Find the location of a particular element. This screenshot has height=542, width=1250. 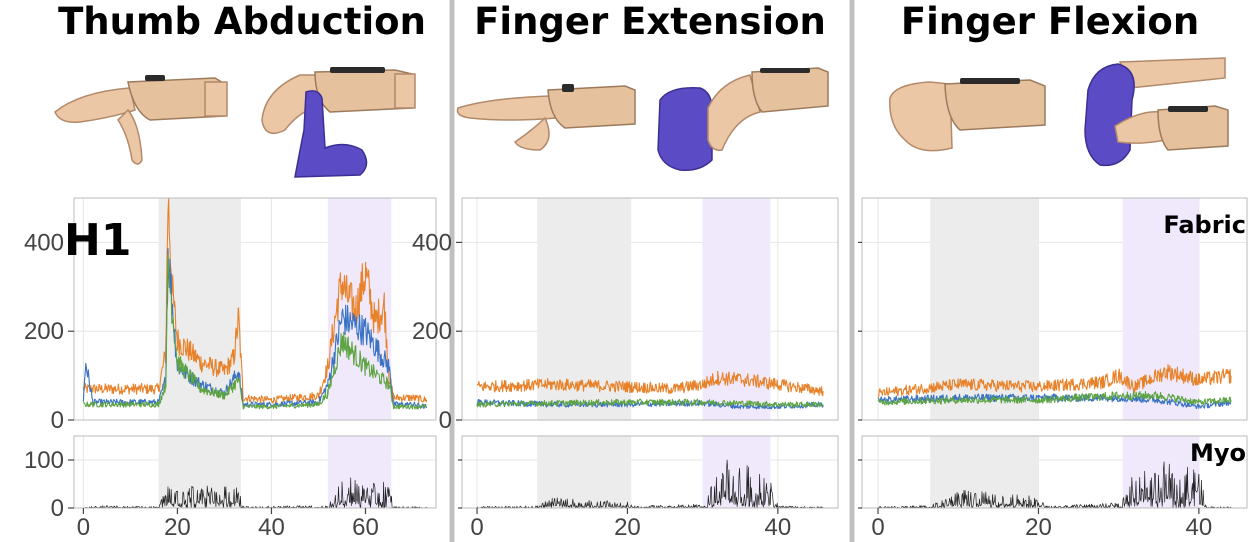

photo-hand-thumb-abducted is located at coordinates (141, 120).